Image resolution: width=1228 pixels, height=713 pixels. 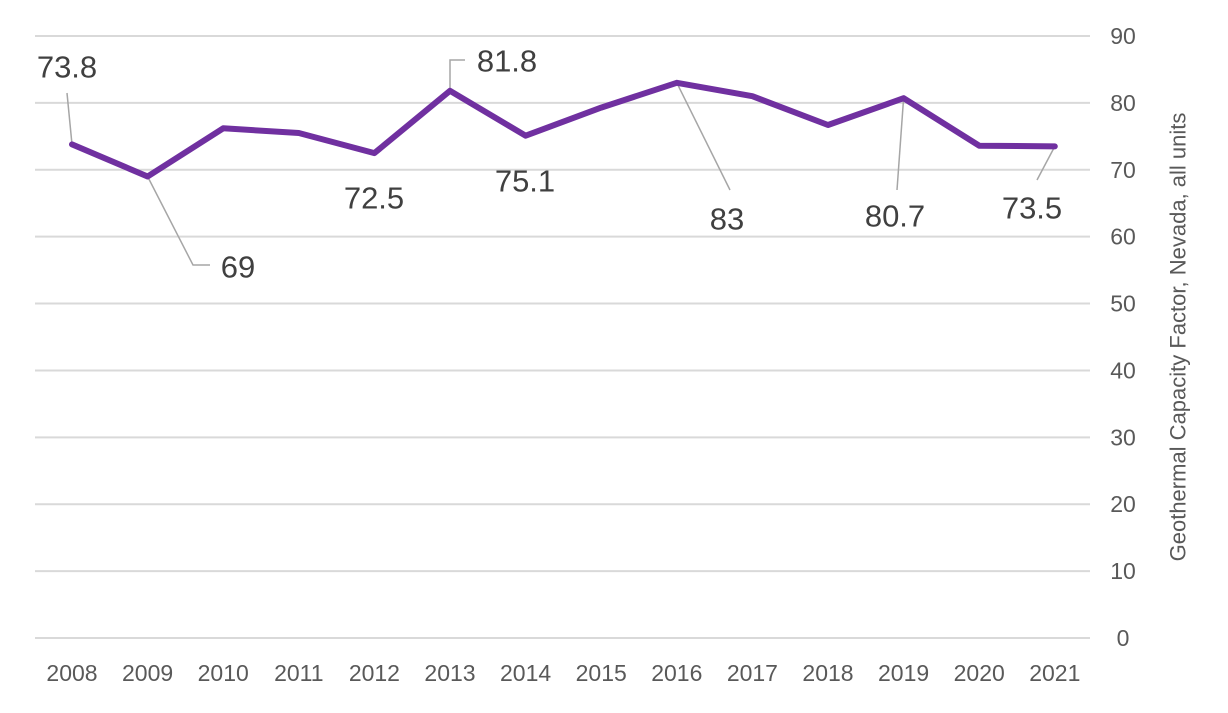 What do you see at coordinates (449, 673) in the screenshot?
I see `x-tick-label: 2013` at bounding box center [449, 673].